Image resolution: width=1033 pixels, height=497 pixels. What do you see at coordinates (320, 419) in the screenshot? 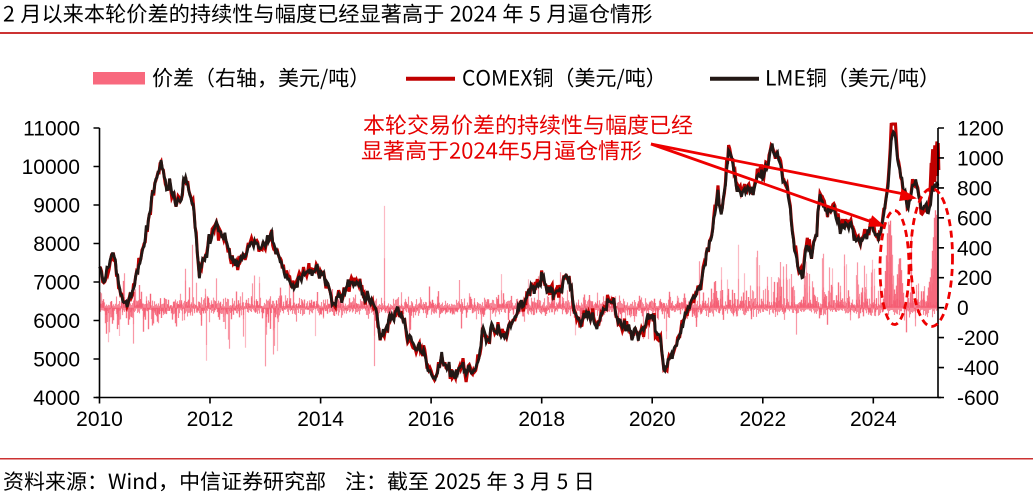
I see `svg-text: 2014` at bounding box center [320, 419].